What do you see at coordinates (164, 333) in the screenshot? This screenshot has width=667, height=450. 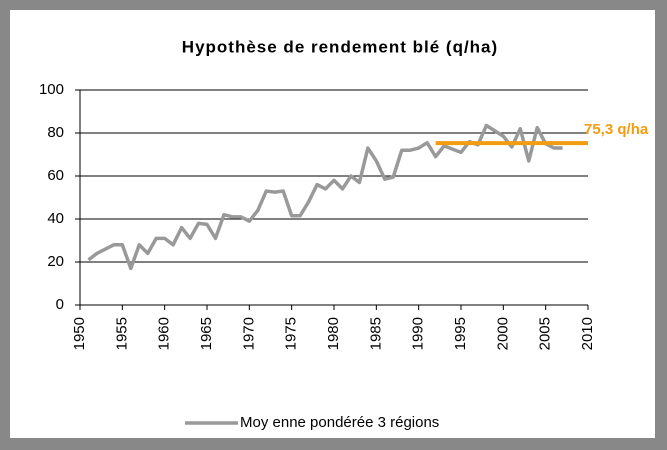 I see `x-tick-label: 1960` at bounding box center [164, 333].